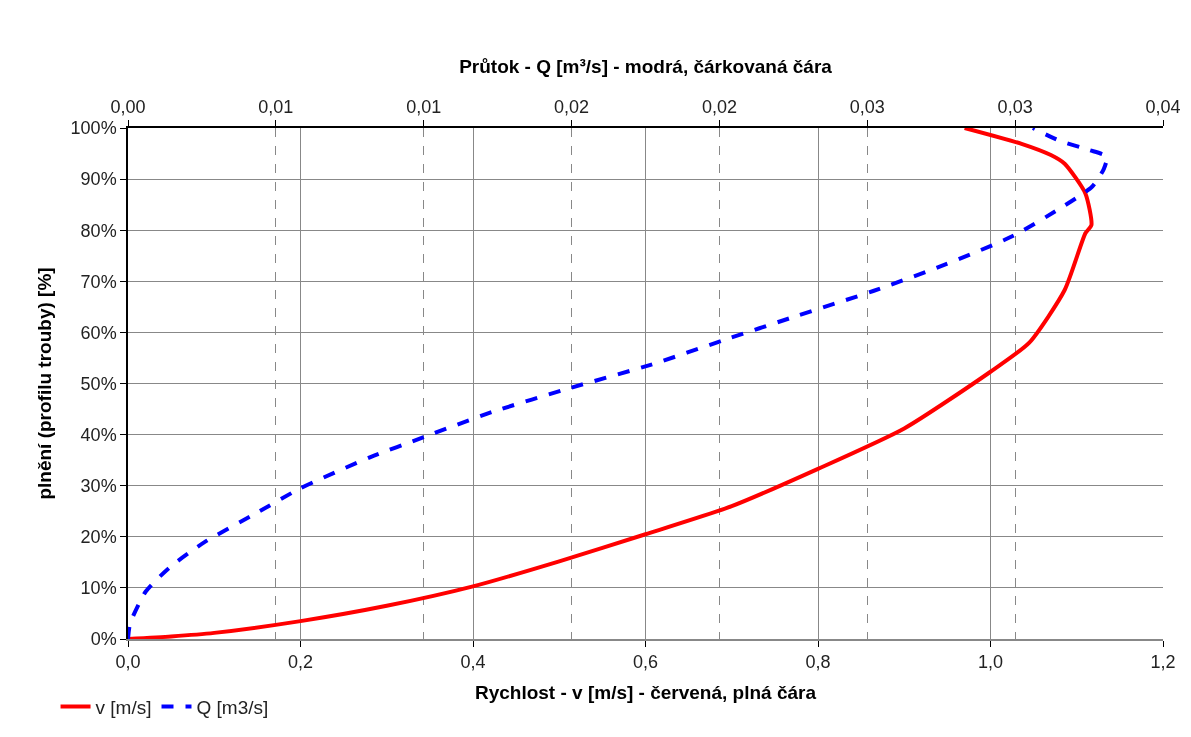 The width and height of the screenshot is (1191, 737). Describe the element at coordinates (128, 107) in the screenshot. I see `x2-tick-label: 0,00` at that location.